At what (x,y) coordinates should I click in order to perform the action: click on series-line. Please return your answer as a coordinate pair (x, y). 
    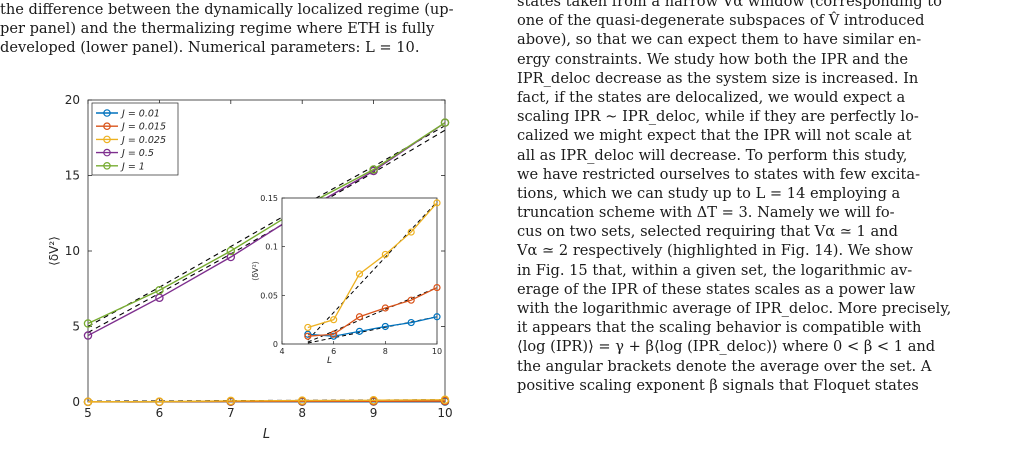
    Looking at the image, I should click on (266, 401).